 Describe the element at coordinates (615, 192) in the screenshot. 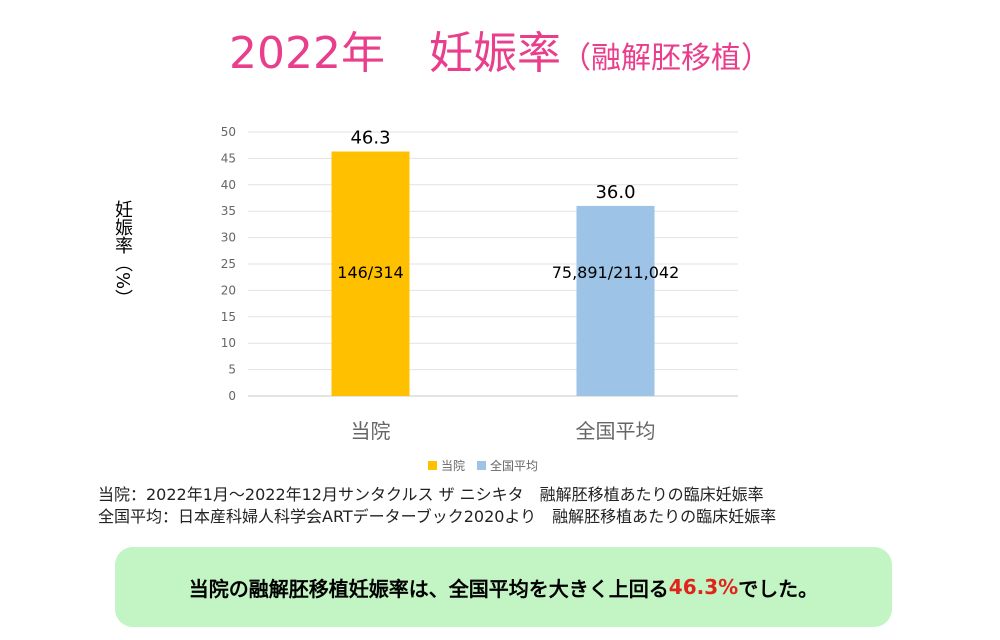

I see `data-label: 36.0` at that location.